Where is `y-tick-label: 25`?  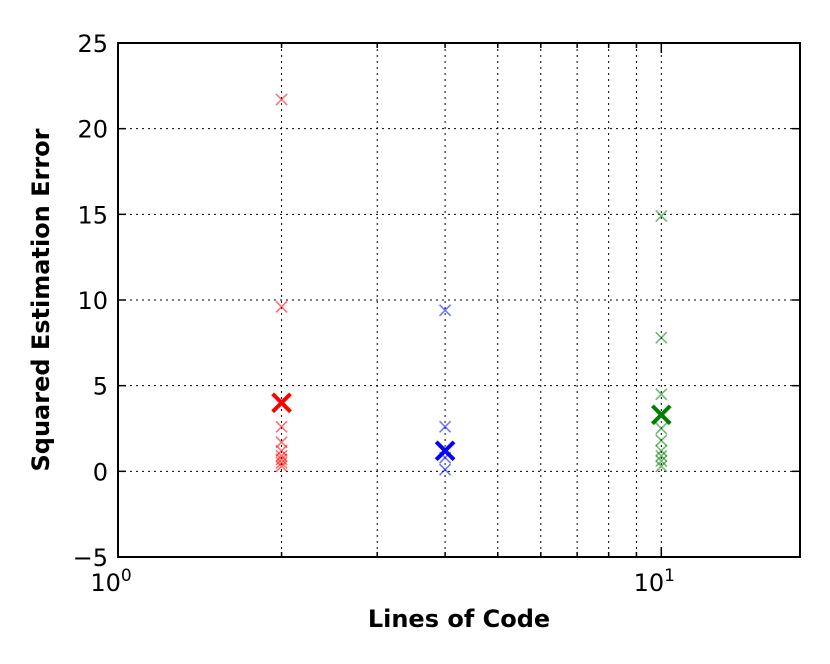
y-tick-label: 25 is located at coordinates (92, 44).